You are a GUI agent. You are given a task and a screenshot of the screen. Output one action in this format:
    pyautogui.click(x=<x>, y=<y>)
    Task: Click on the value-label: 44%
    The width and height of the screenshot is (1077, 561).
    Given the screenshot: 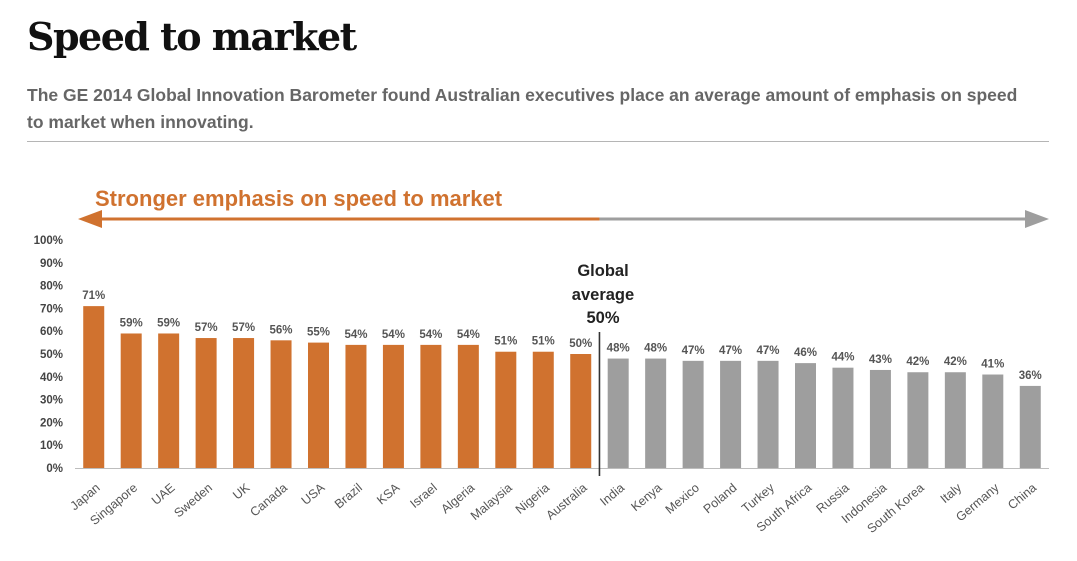 What is the action you would take?
    pyautogui.click(x=842, y=358)
    